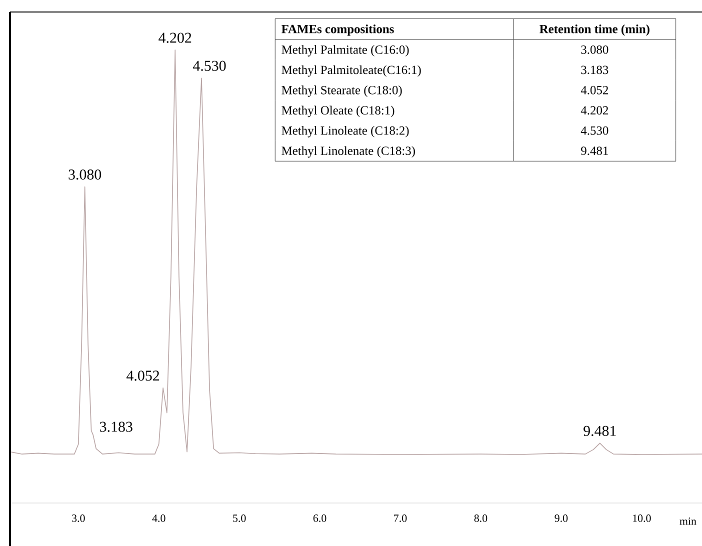  Describe the element at coordinates (78, 518) in the screenshot. I see `x-tick-label: 3.0` at that location.